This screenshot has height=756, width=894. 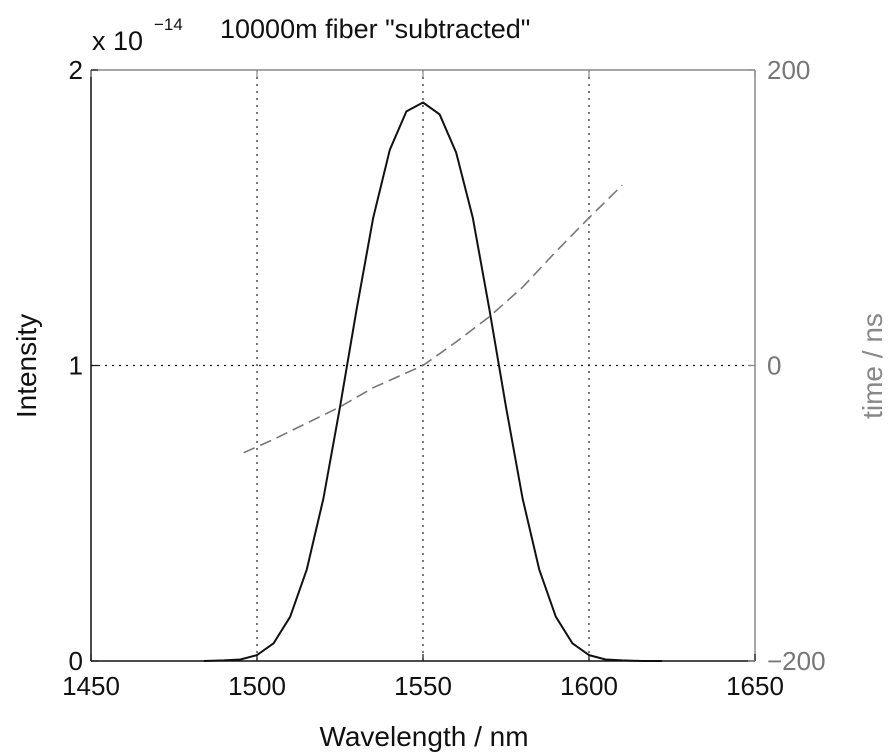 I want to click on x-axis-label: Wavelength / nm, so click(x=423, y=736).